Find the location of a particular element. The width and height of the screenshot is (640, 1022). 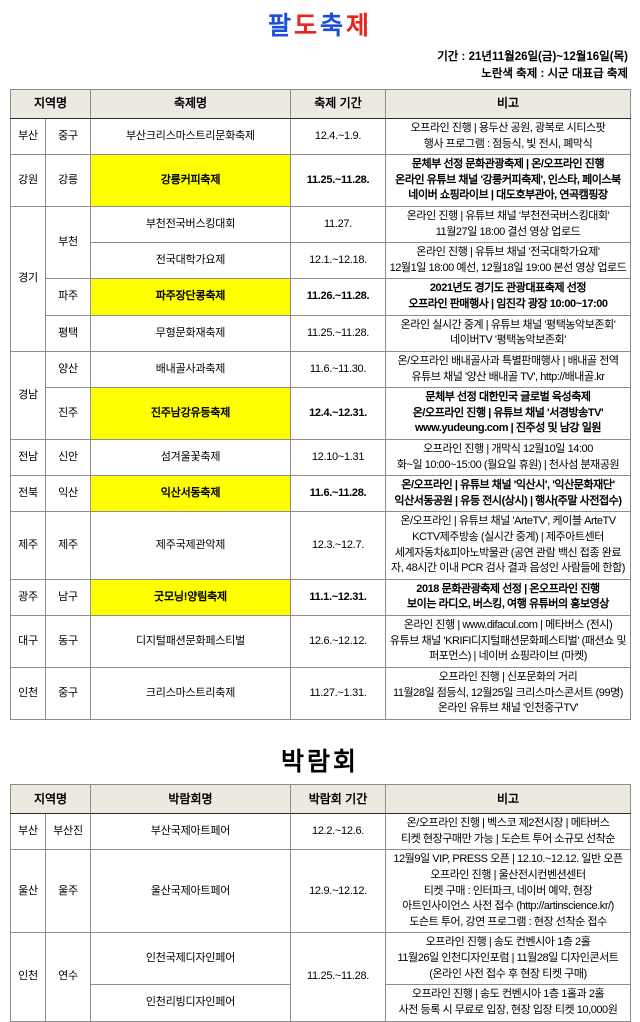

cell-event-period: 11.27. is located at coordinates (338, 225).